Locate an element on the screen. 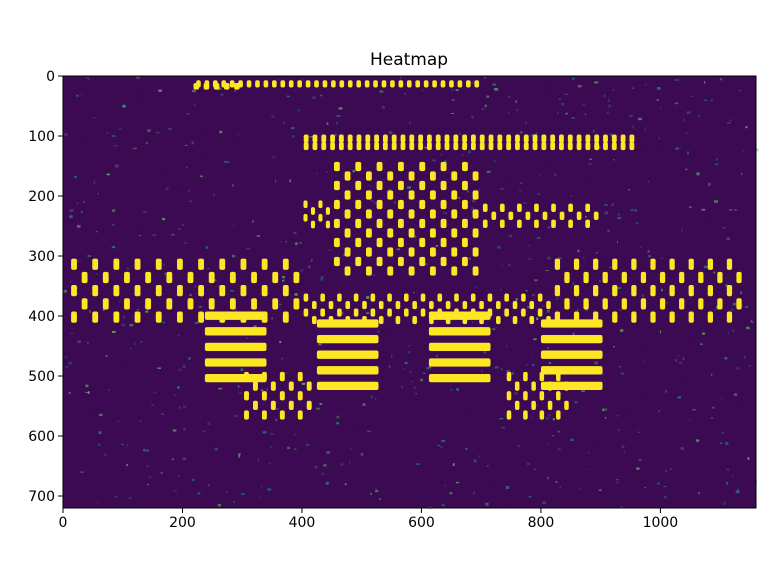 Image resolution: width=778 pixels, height=584 pixels. x-tick-label: 600 is located at coordinates (421, 523).